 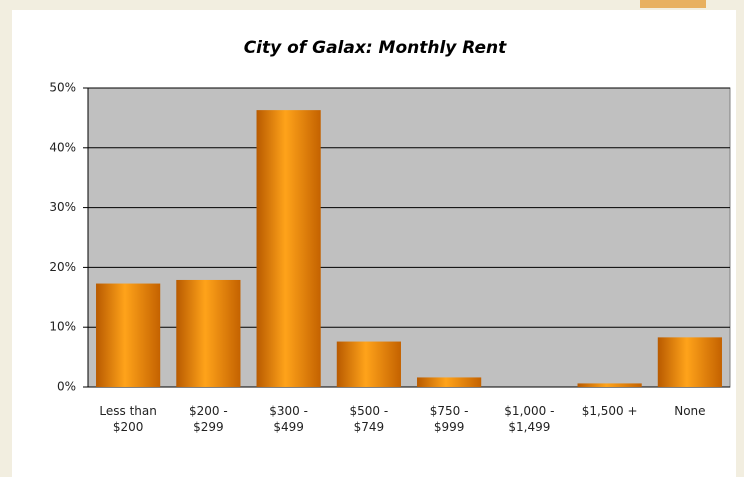 What do you see at coordinates (208, 419) in the screenshot?
I see `x-tick-label: $200 - $299` at bounding box center [208, 419].